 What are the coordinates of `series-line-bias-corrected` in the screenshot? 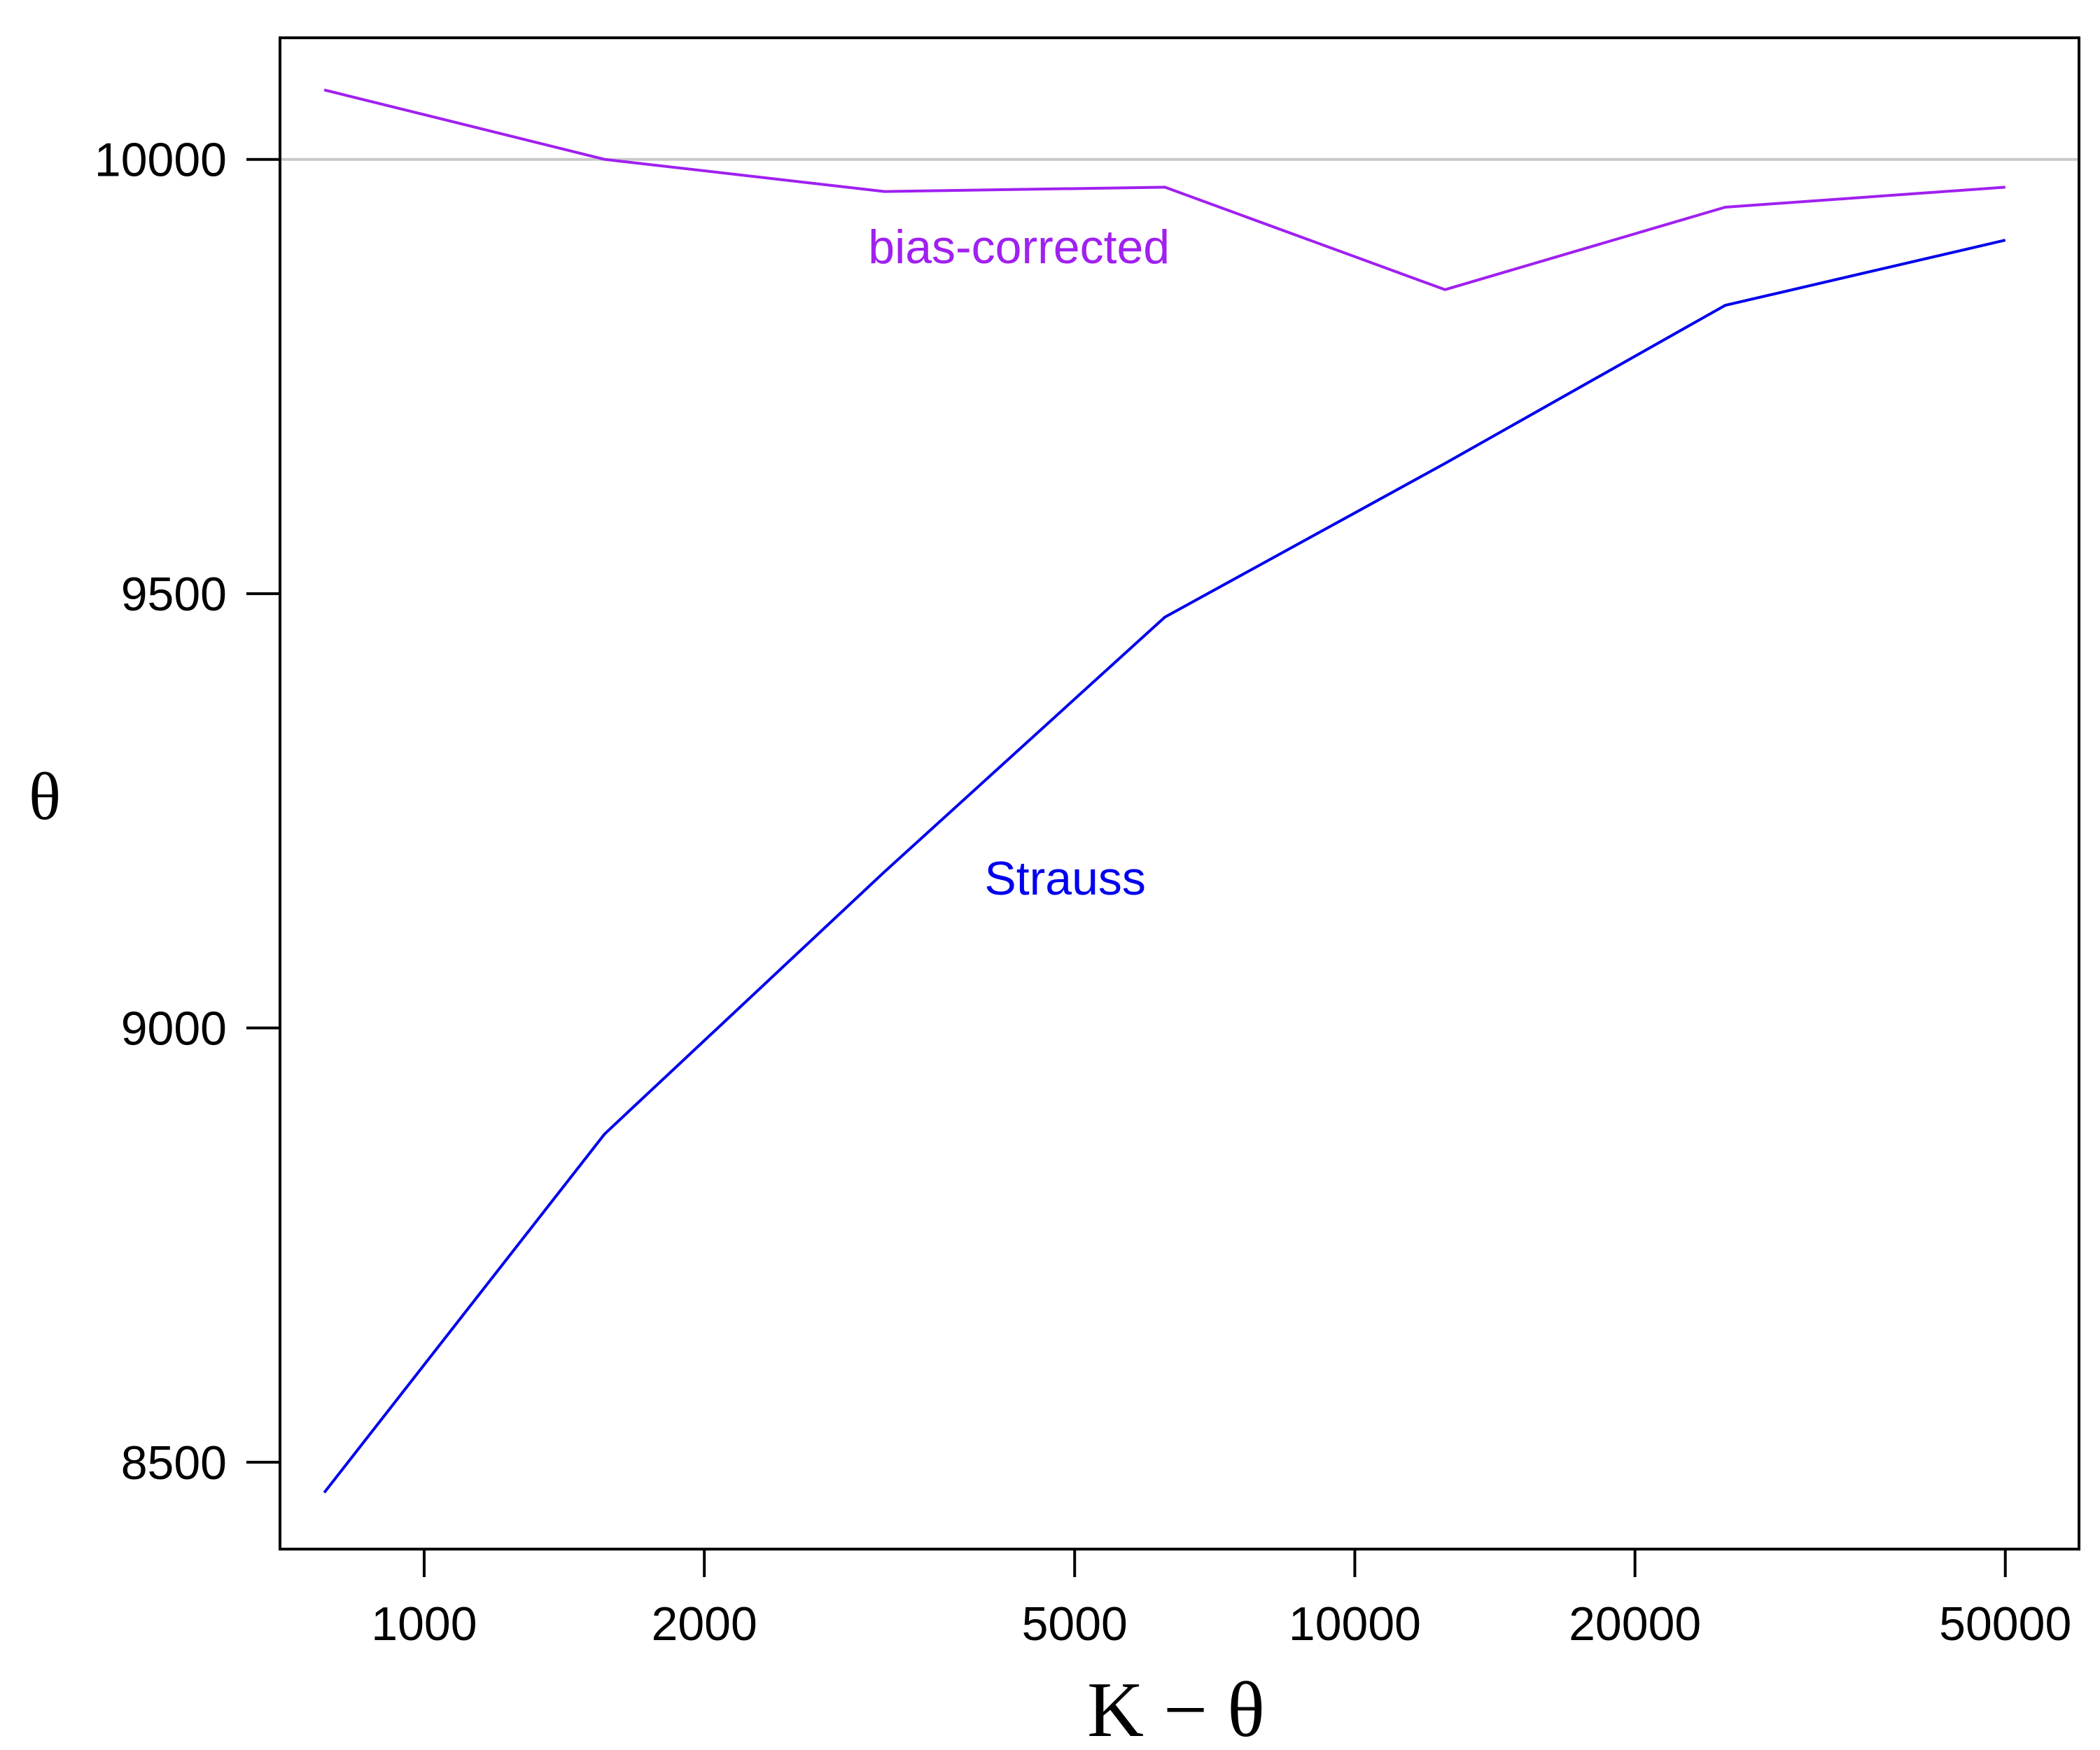 It's located at (1164, 189).